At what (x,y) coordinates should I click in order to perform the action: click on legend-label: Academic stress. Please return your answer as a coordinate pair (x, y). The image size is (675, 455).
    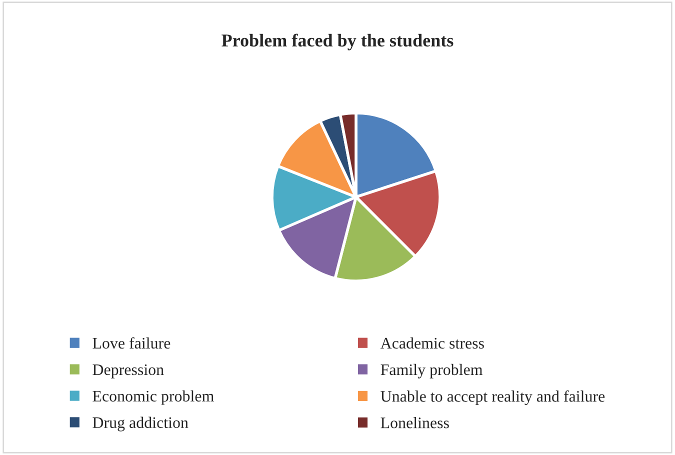
    Looking at the image, I should click on (432, 343).